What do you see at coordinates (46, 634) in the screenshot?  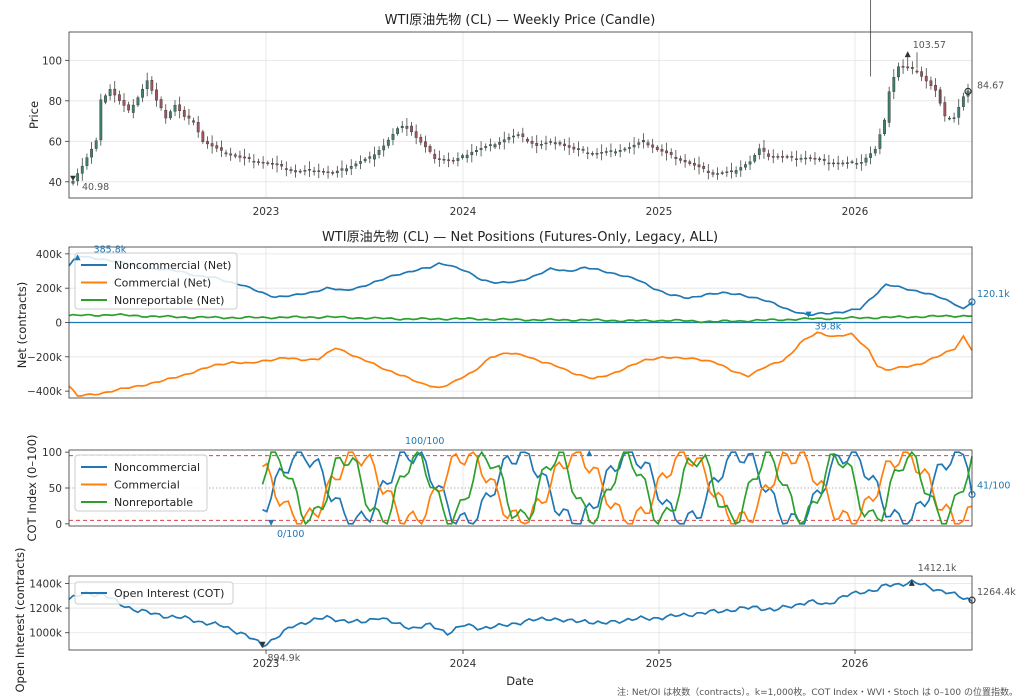 I see `oi-y-tick: 1000k` at bounding box center [46, 634].